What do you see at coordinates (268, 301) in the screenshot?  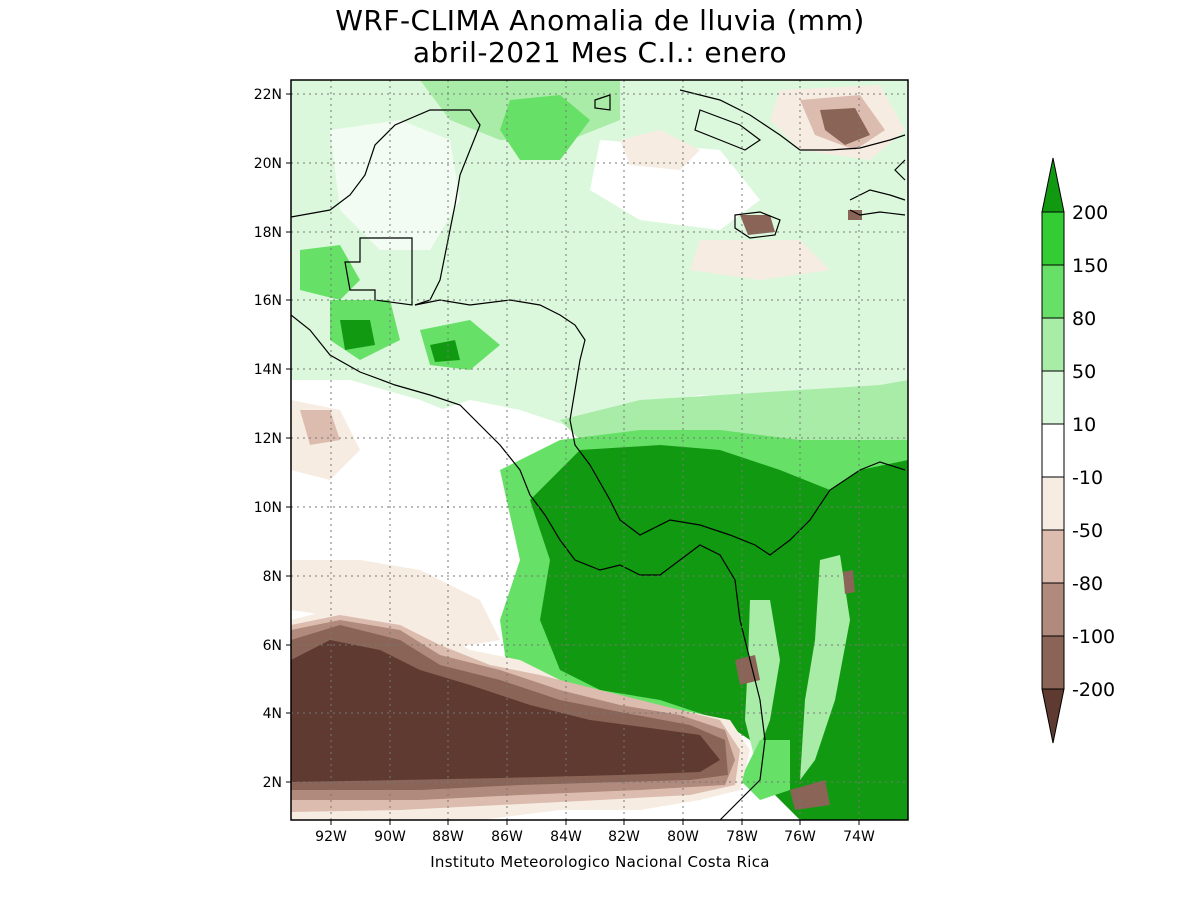 I see `lat-label: 16N` at bounding box center [268, 301].